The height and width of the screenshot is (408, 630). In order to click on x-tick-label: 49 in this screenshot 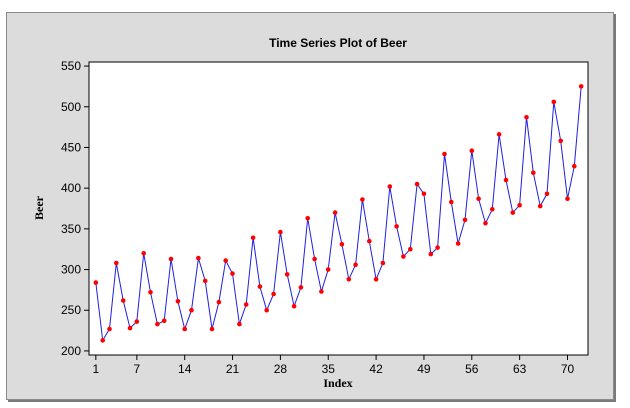, I will do `click(424, 369)`.